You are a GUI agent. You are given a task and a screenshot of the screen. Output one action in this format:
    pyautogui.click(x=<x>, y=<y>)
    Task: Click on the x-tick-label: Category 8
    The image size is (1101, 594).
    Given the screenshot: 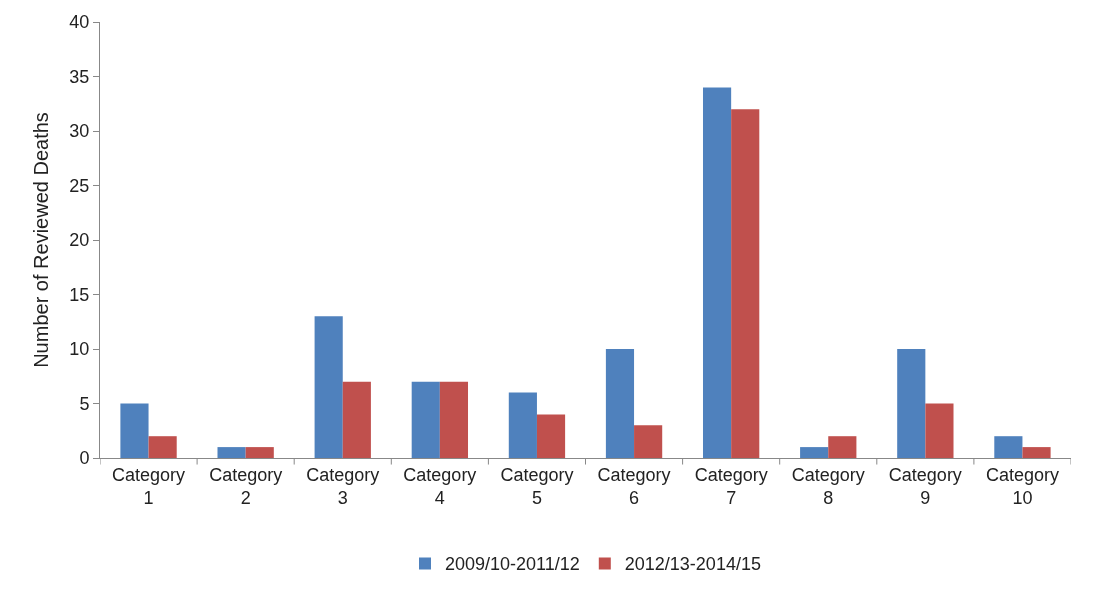 What is the action you would take?
    pyautogui.click(x=828, y=486)
    